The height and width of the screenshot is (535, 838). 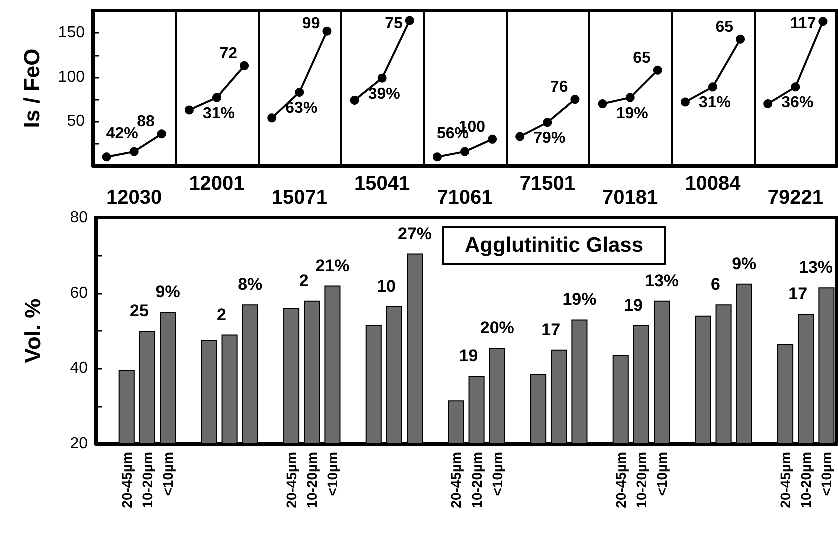 What do you see at coordinates (548, 184) in the screenshot?
I see `x-tick-label: 71501` at bounding box center [548, 184].